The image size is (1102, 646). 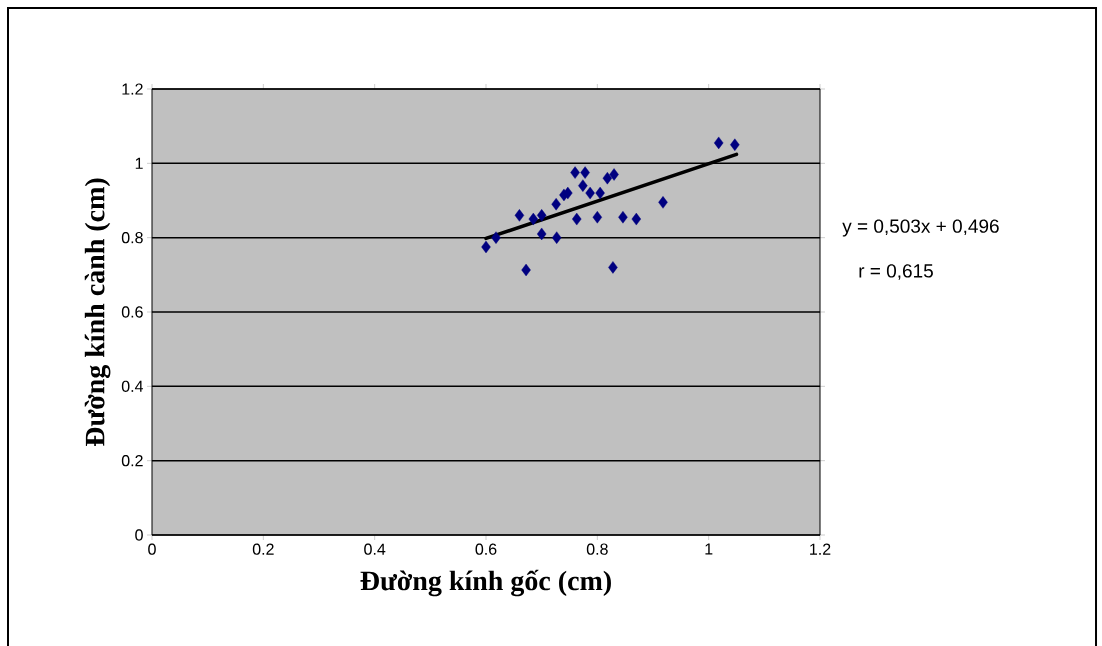 What do you see at coordinates (152, 549) in the screenshot?
I see `x-tick-label: 0` at bounding box center [152, 549].